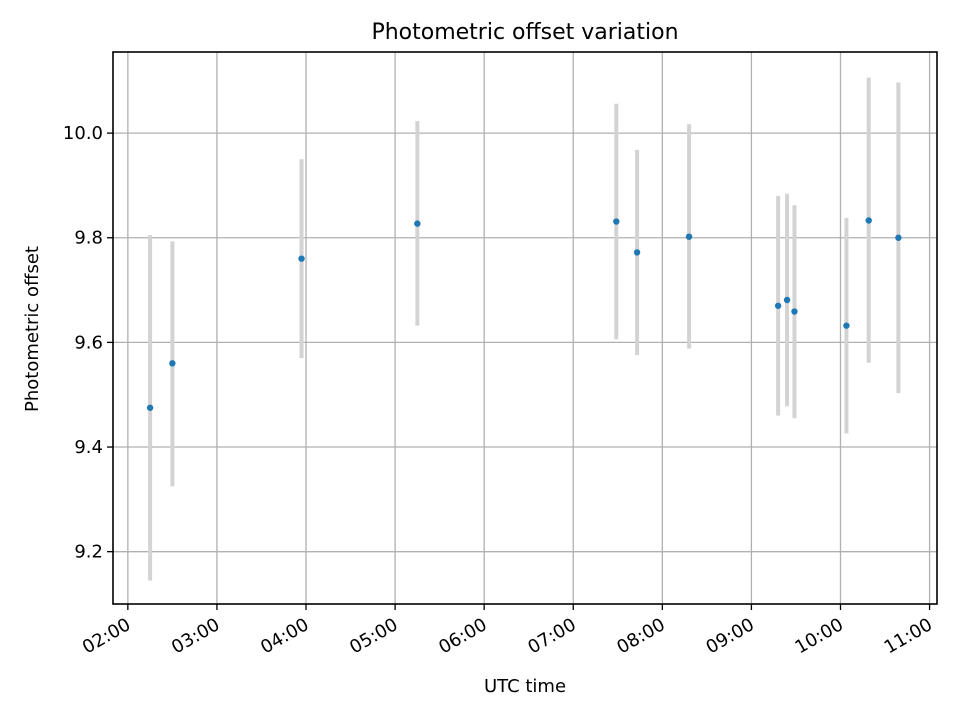 The width and height of the screenshot is (960, 725). I want to click on x-tick-label: 10:00, so click(819, 636).